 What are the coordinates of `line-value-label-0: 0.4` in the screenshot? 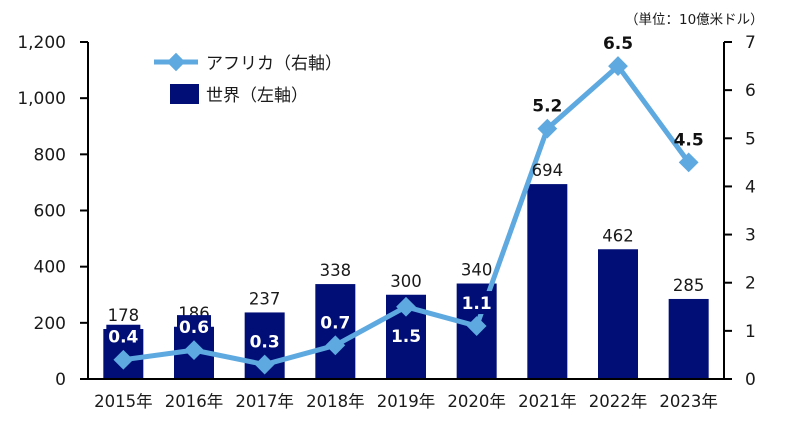 It's located at (123, 338).